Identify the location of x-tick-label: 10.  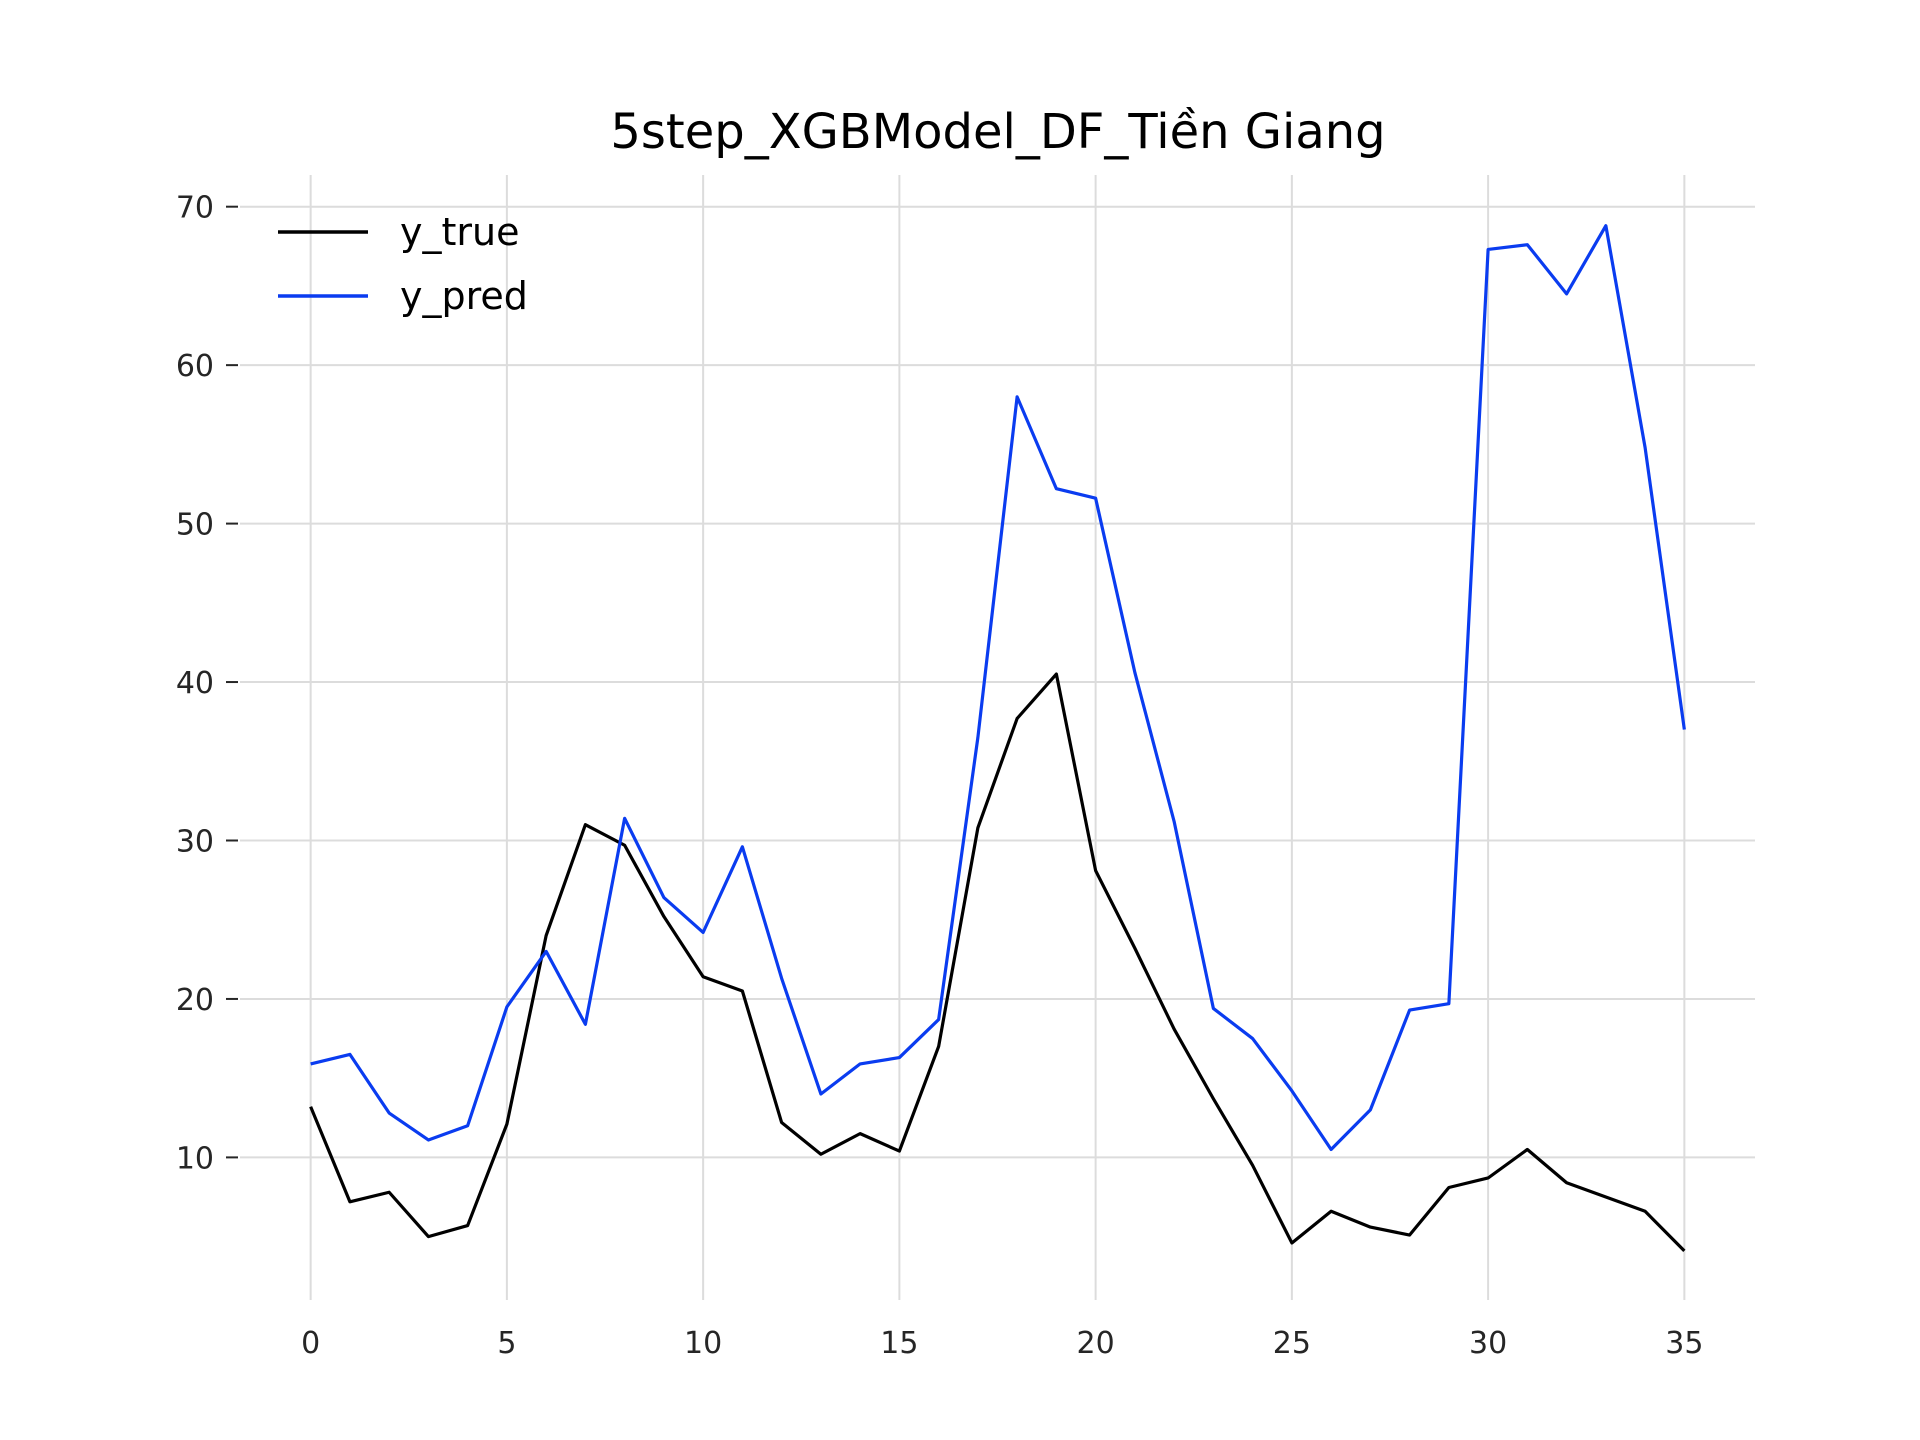
(703, 1343).